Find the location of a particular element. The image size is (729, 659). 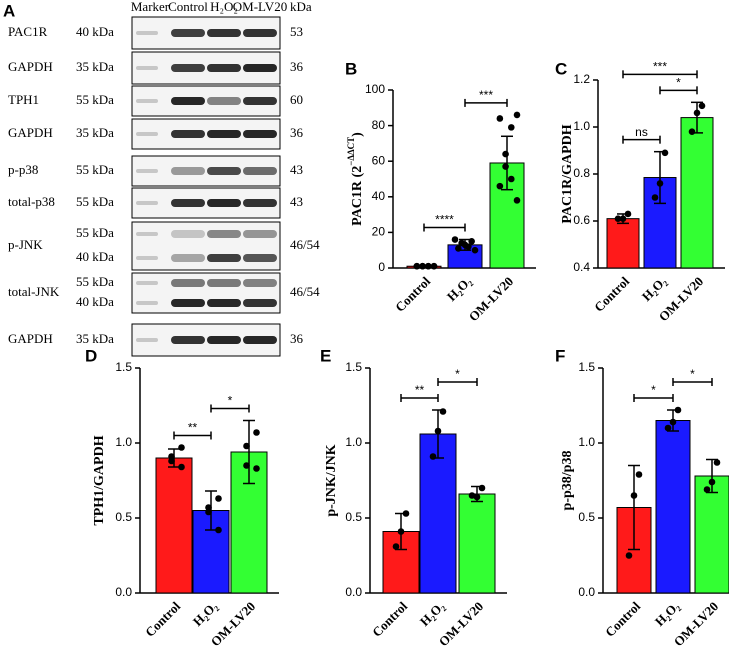

y-axis-label: TPH1/GAPDH is located at coordinates (99, 480).